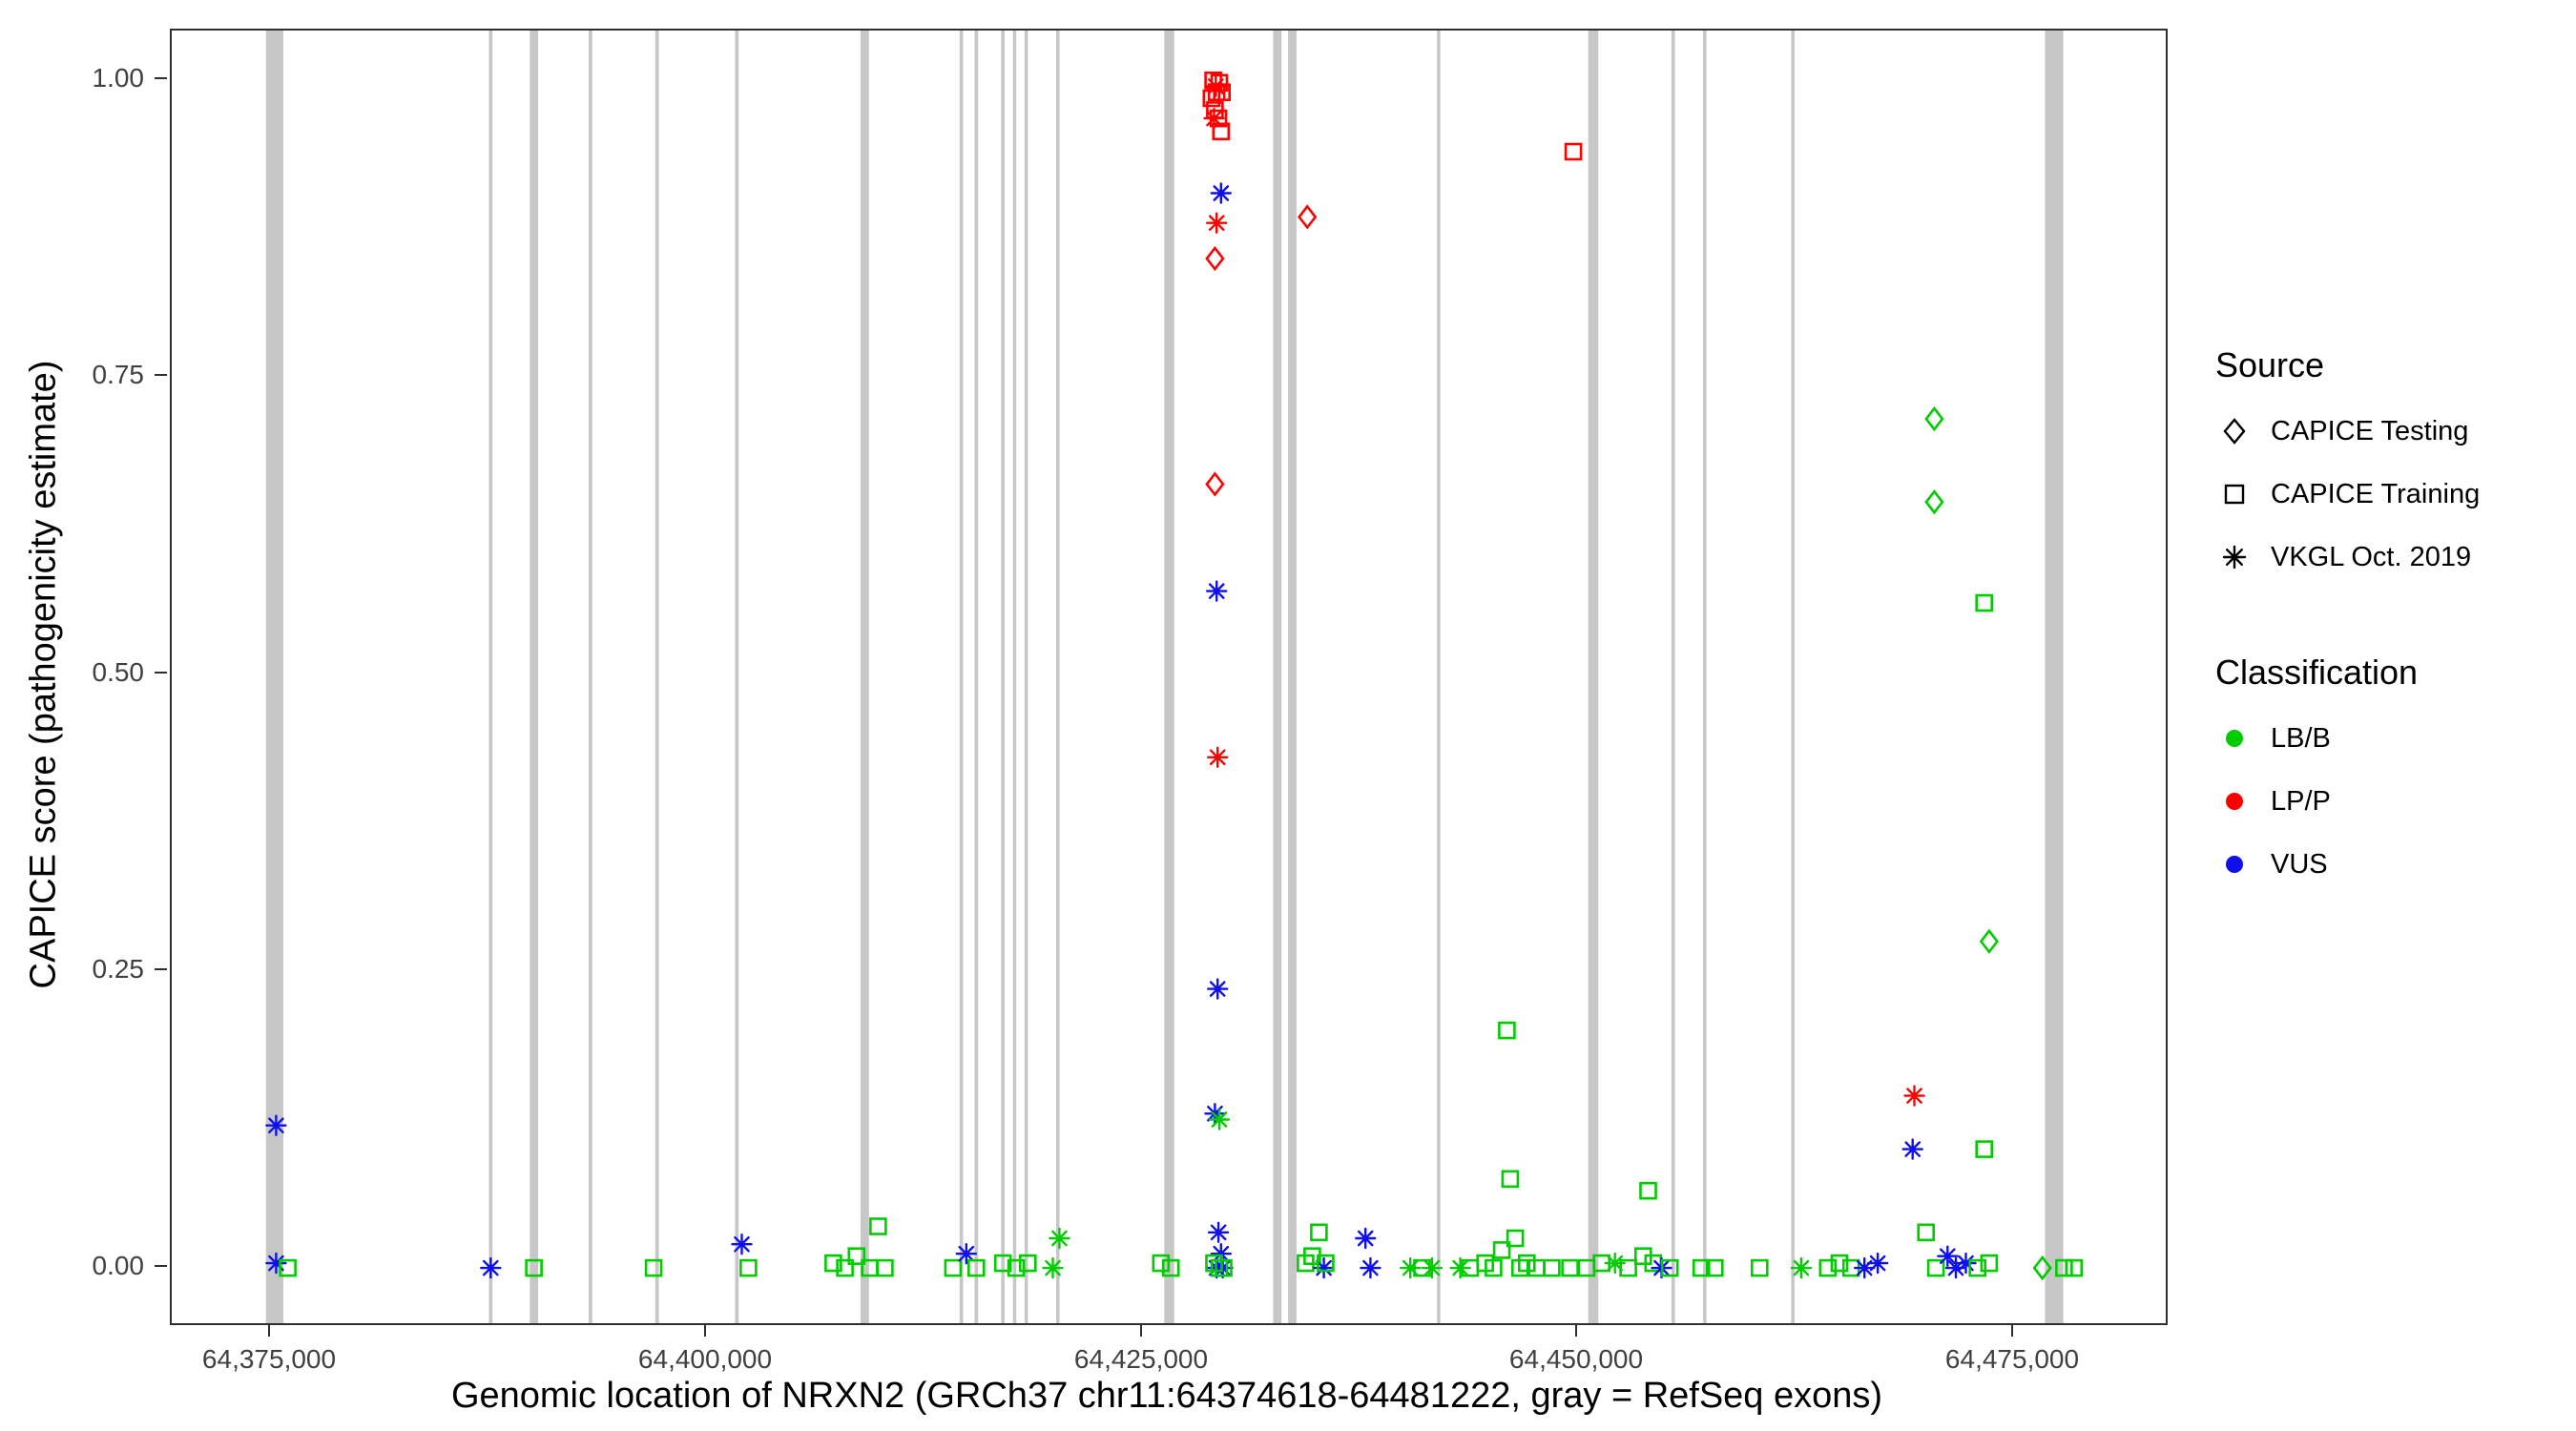 Image resolution: width=2576 pixels, height=1431 pixels. Describe the element at coordinates (2234, 557) in the screenshot. I see `asterisk-icon` at that location.